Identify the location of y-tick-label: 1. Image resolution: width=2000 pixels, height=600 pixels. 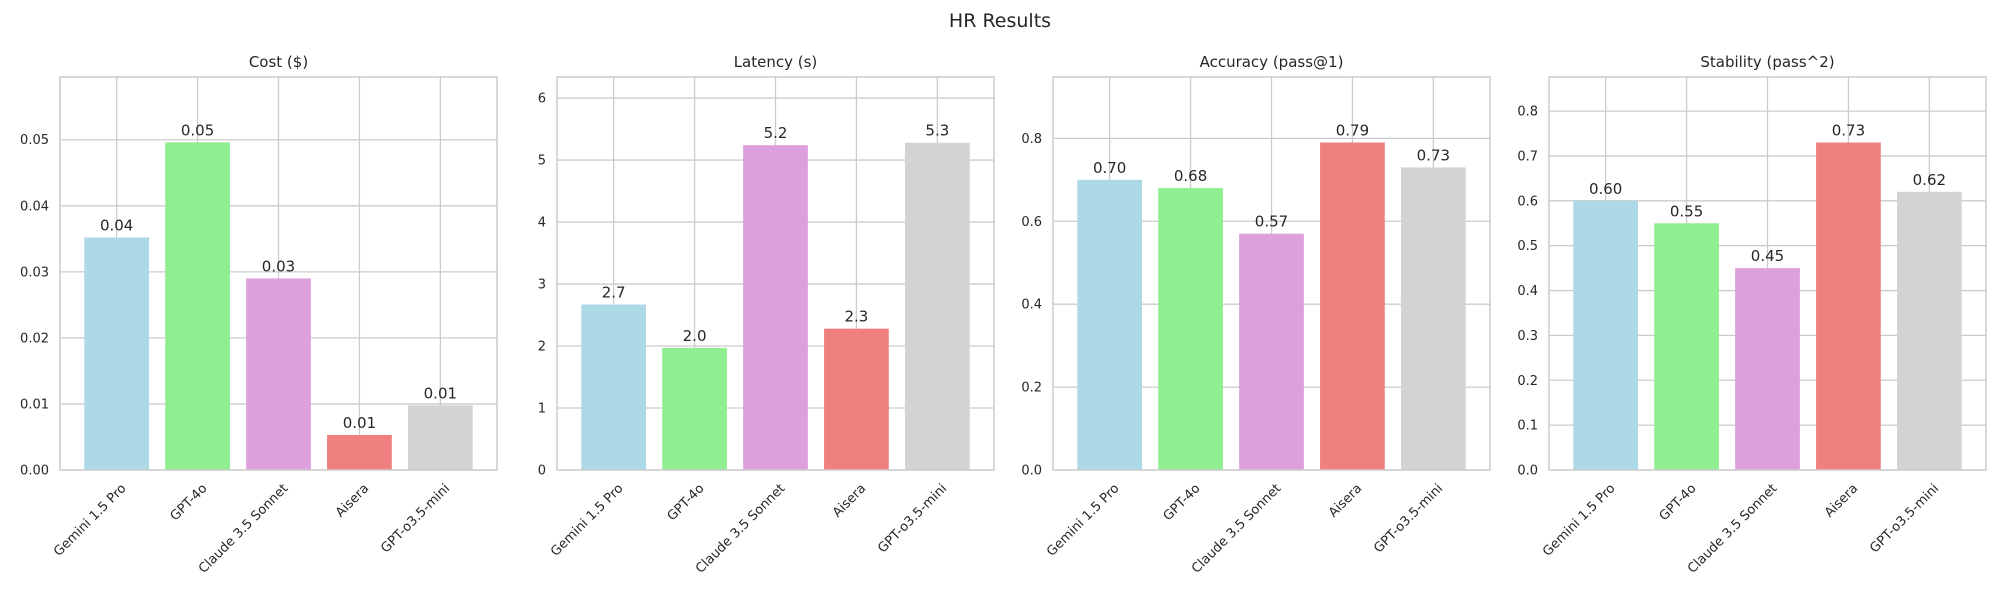
(542, 409).